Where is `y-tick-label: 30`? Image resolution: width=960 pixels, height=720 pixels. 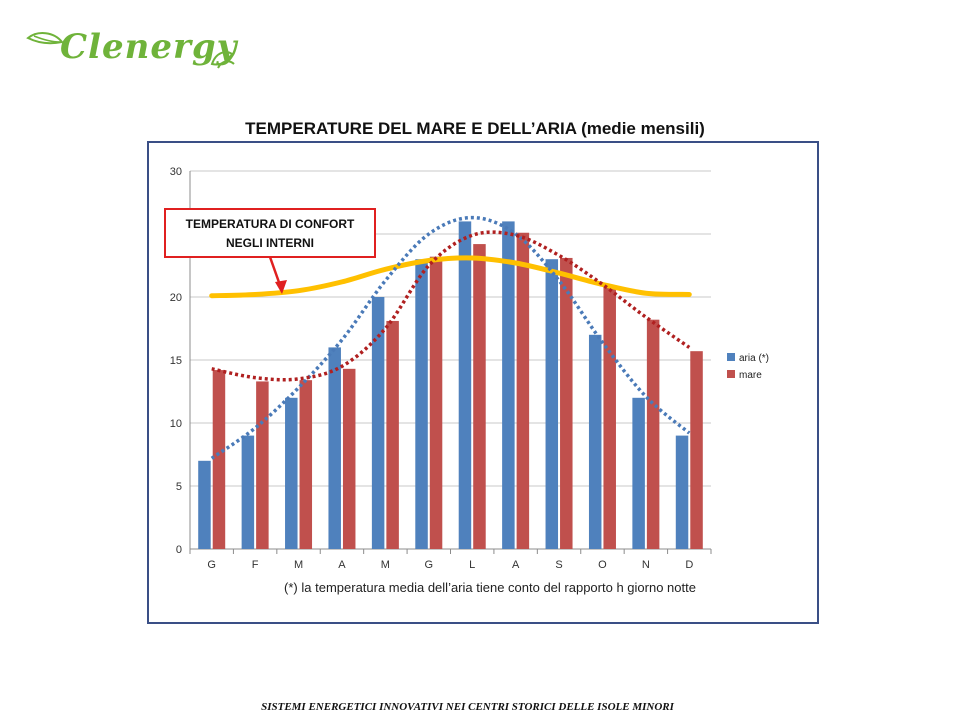
y-tick-label: 30 is located at coordinates (176, 172).